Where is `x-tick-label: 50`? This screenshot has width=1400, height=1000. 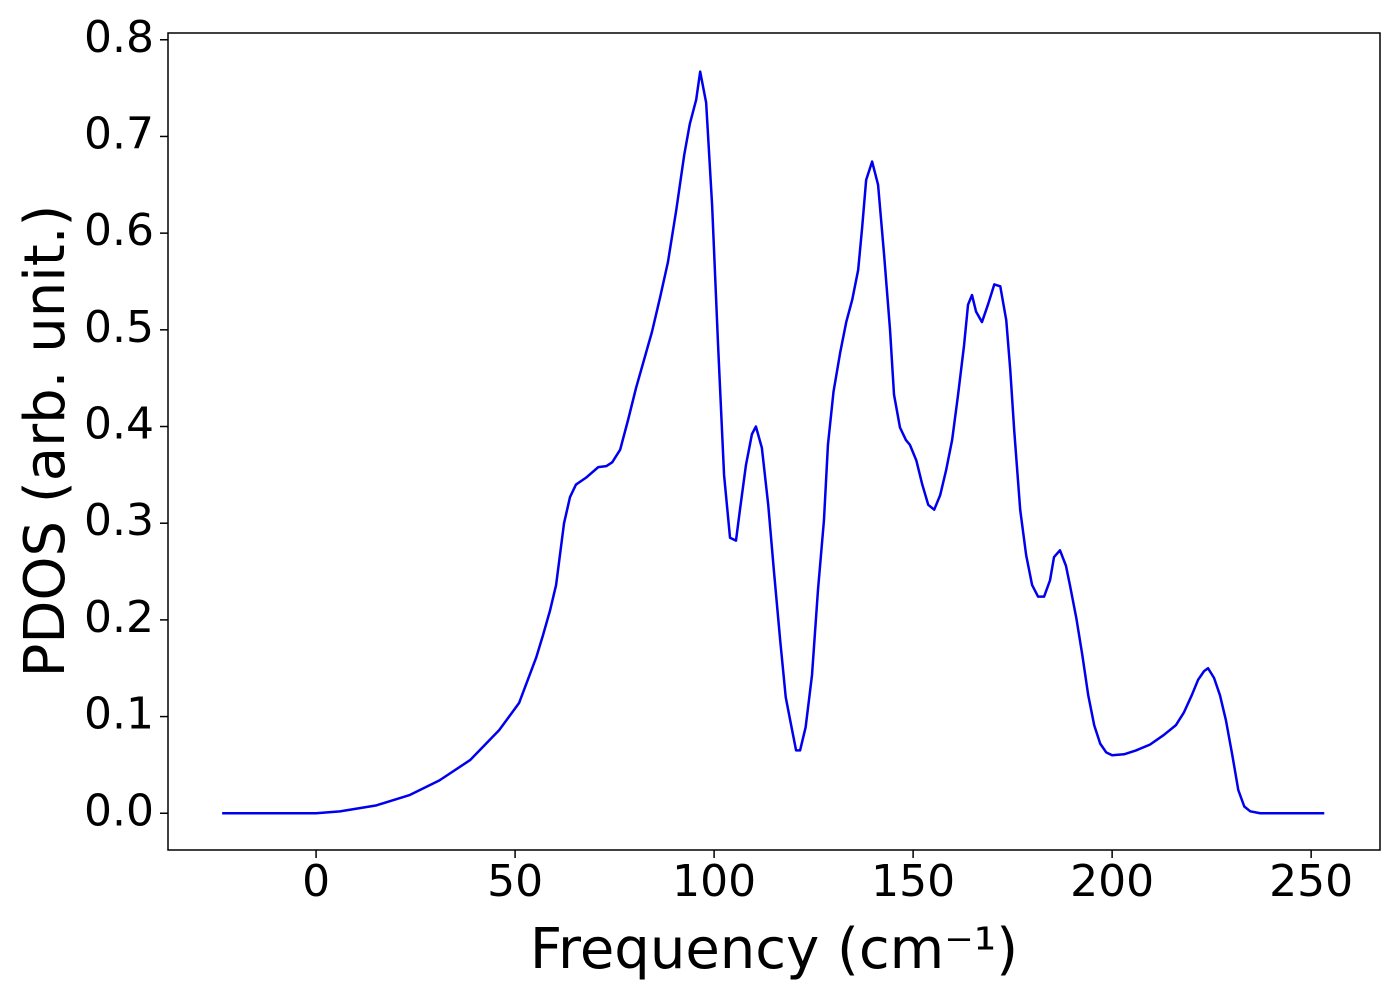
x-tick-label: 50 is located at coordinates (515, 881).